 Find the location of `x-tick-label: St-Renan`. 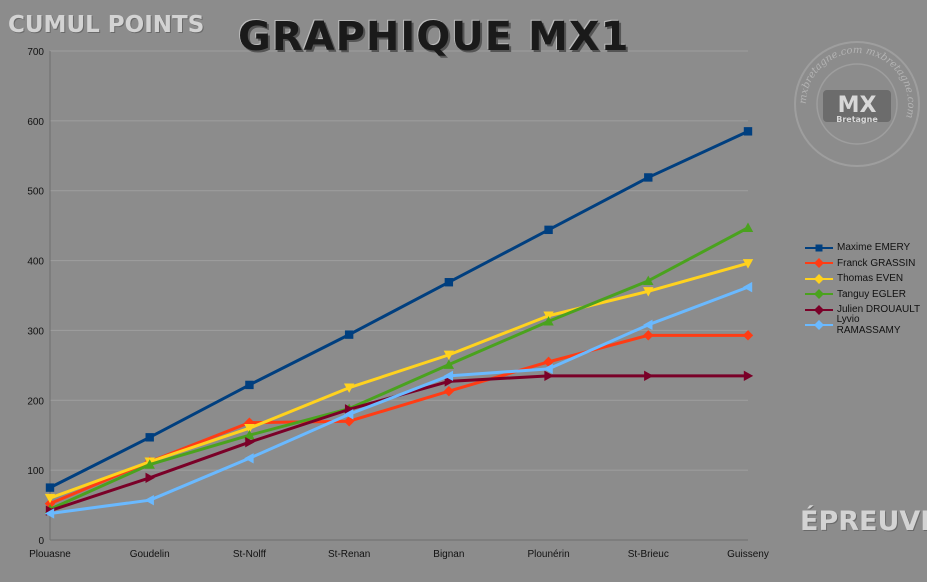

x-tick-label: St-Renan is located at coordinates (349, 554).